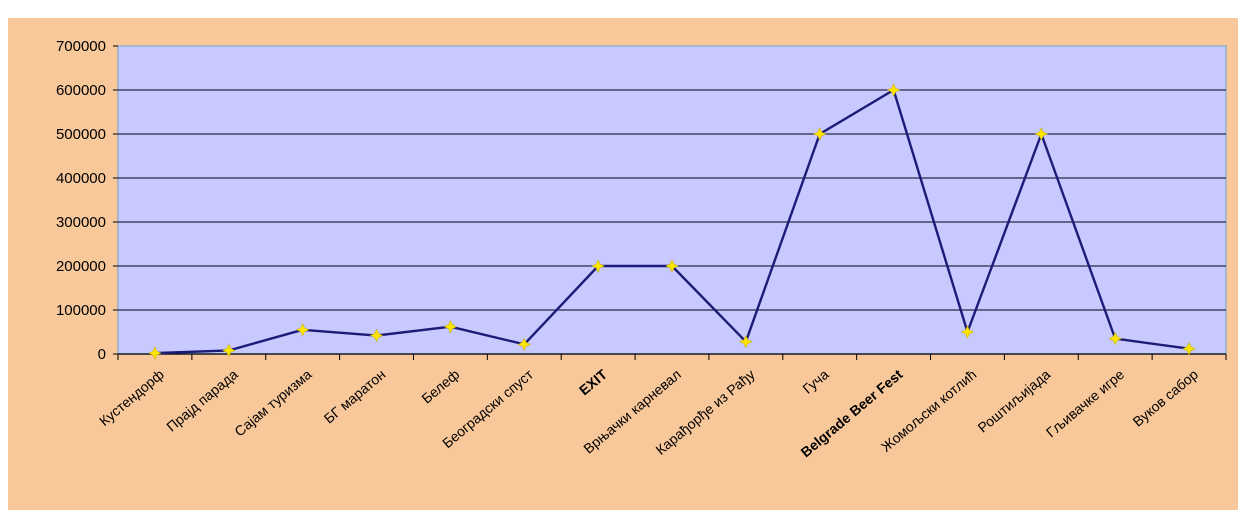 The image size is (1243, 518). Describe the element at coordinates (81, 134) in the screenshot. I see `y-tick-label: 500000` at that location.